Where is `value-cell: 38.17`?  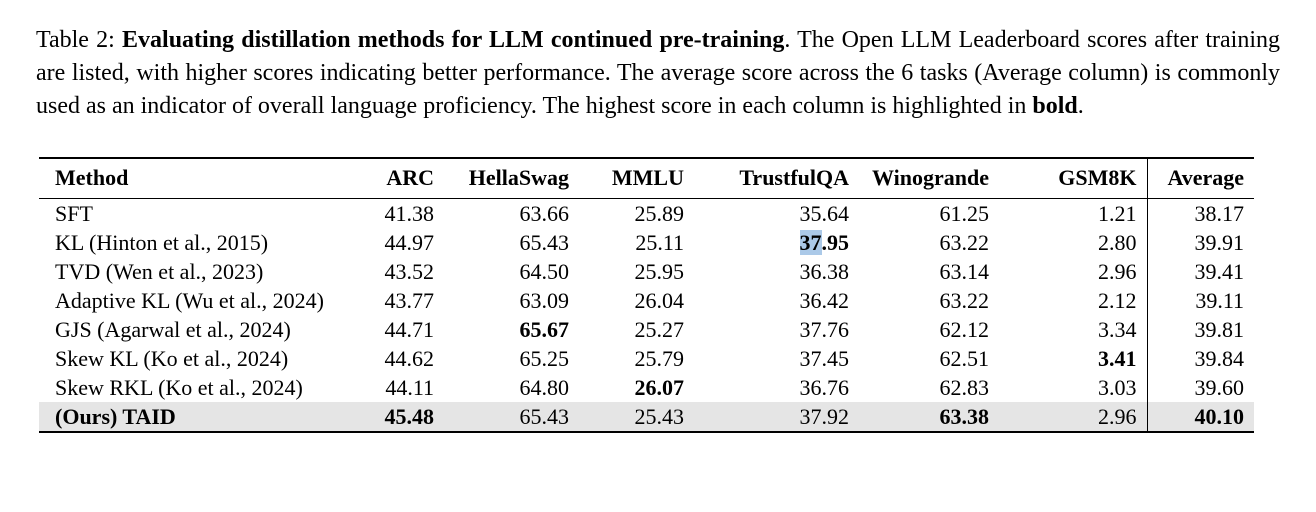
value-cell: 38.17 is located at coordinates (1200, 213).